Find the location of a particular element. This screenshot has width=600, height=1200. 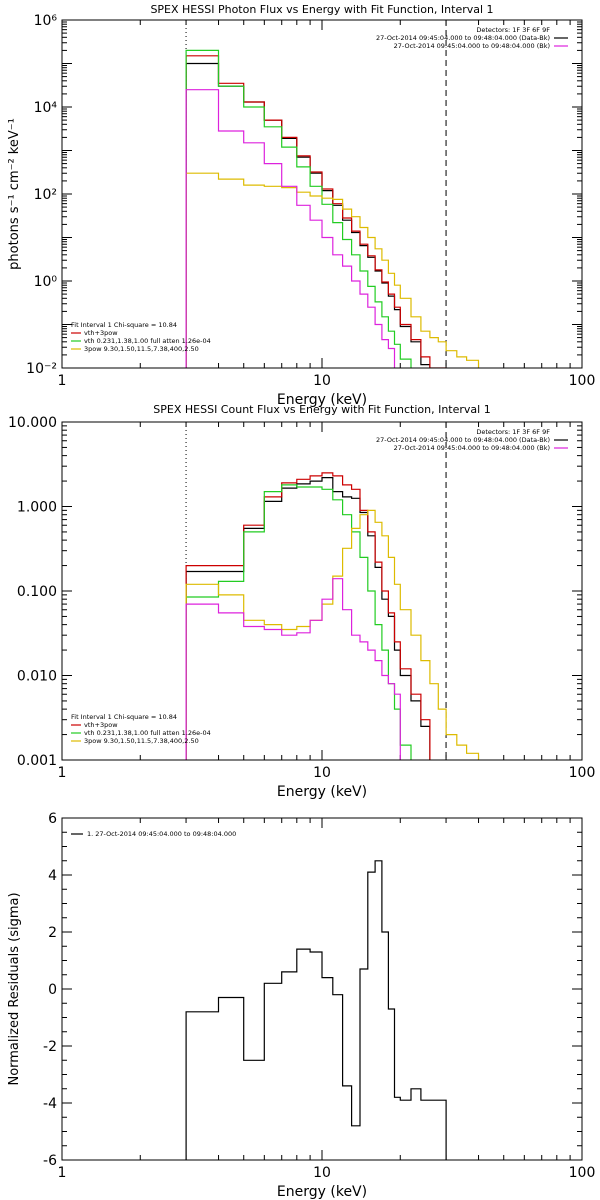

y-axis-label: photons s⁻¹ cm⁻² keV⁻¹ is located at coordinates (14, 194).